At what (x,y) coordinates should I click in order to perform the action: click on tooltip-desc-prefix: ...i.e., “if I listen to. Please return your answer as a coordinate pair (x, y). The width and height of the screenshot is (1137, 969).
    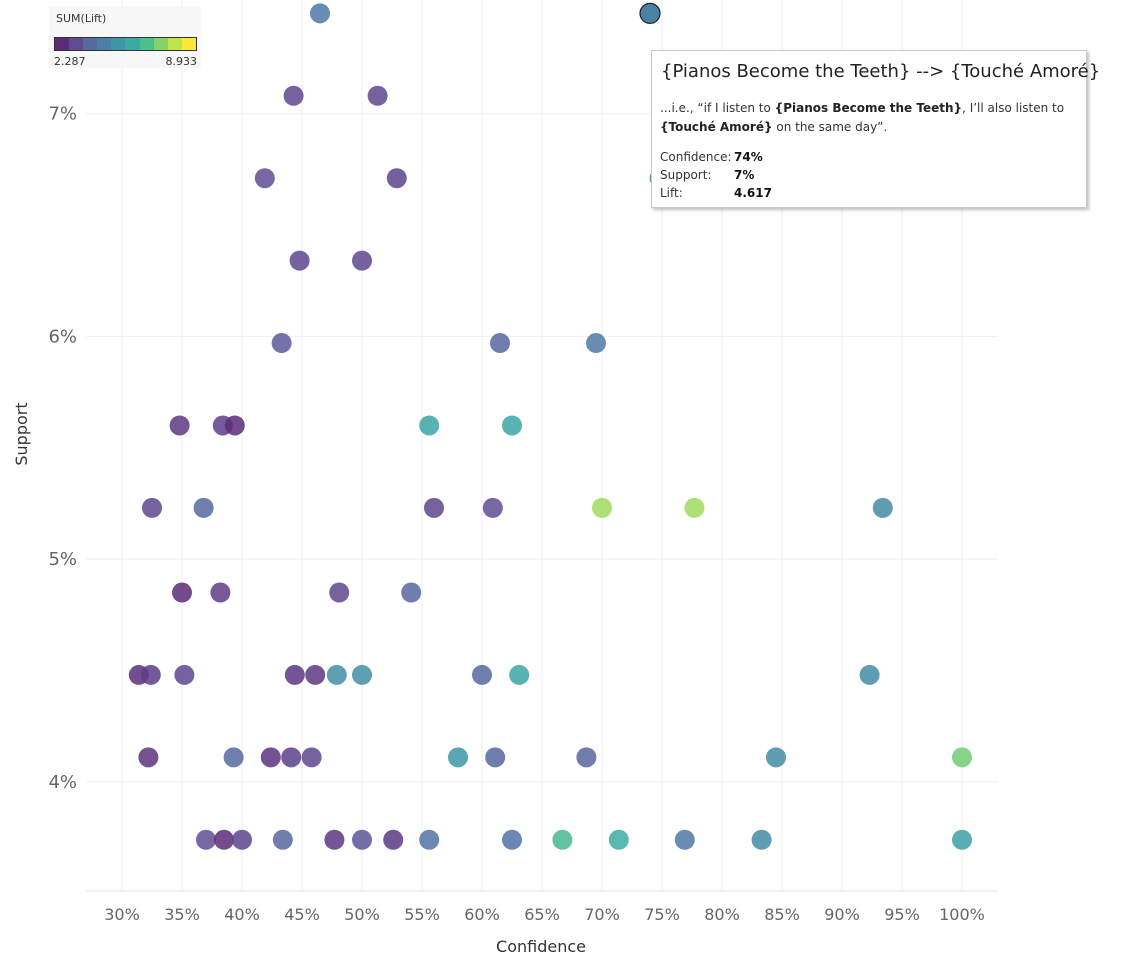
    Looking at the image, I should click on (717, 108).